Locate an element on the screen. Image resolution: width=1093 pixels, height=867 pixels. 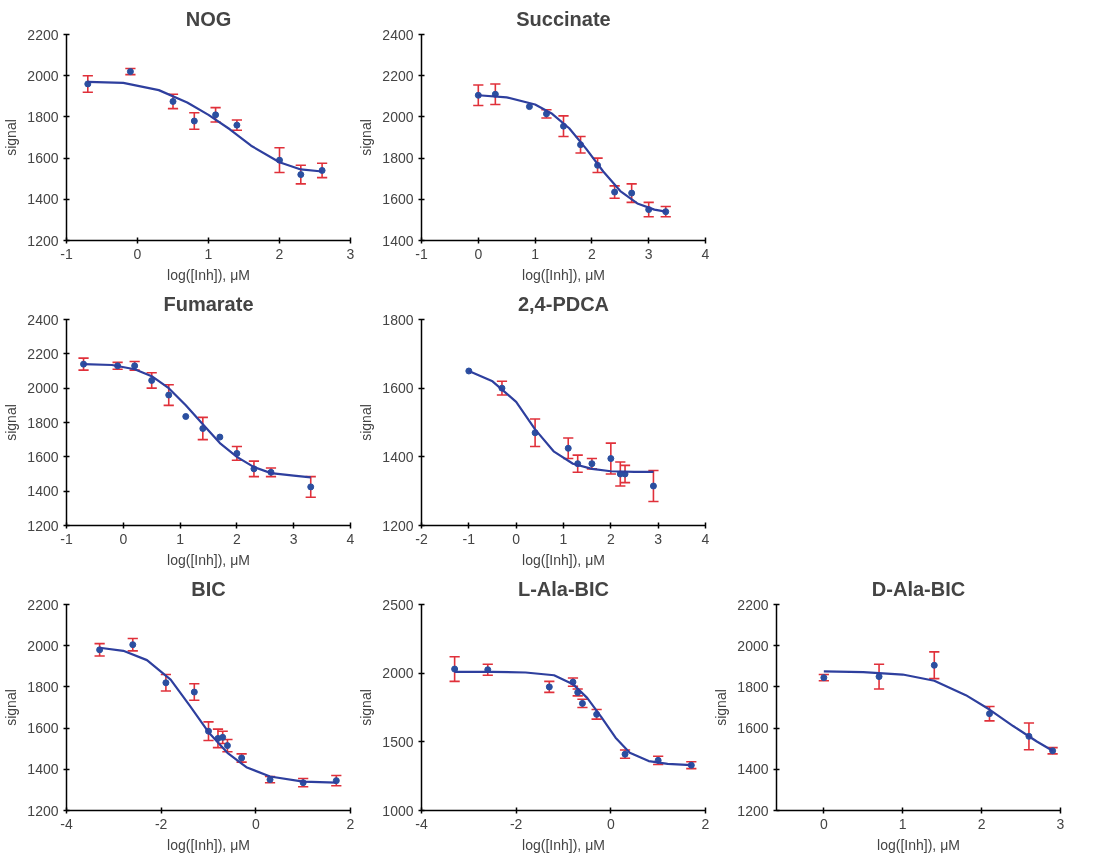
chart-title: NOG is located at coordinates (208, 18).